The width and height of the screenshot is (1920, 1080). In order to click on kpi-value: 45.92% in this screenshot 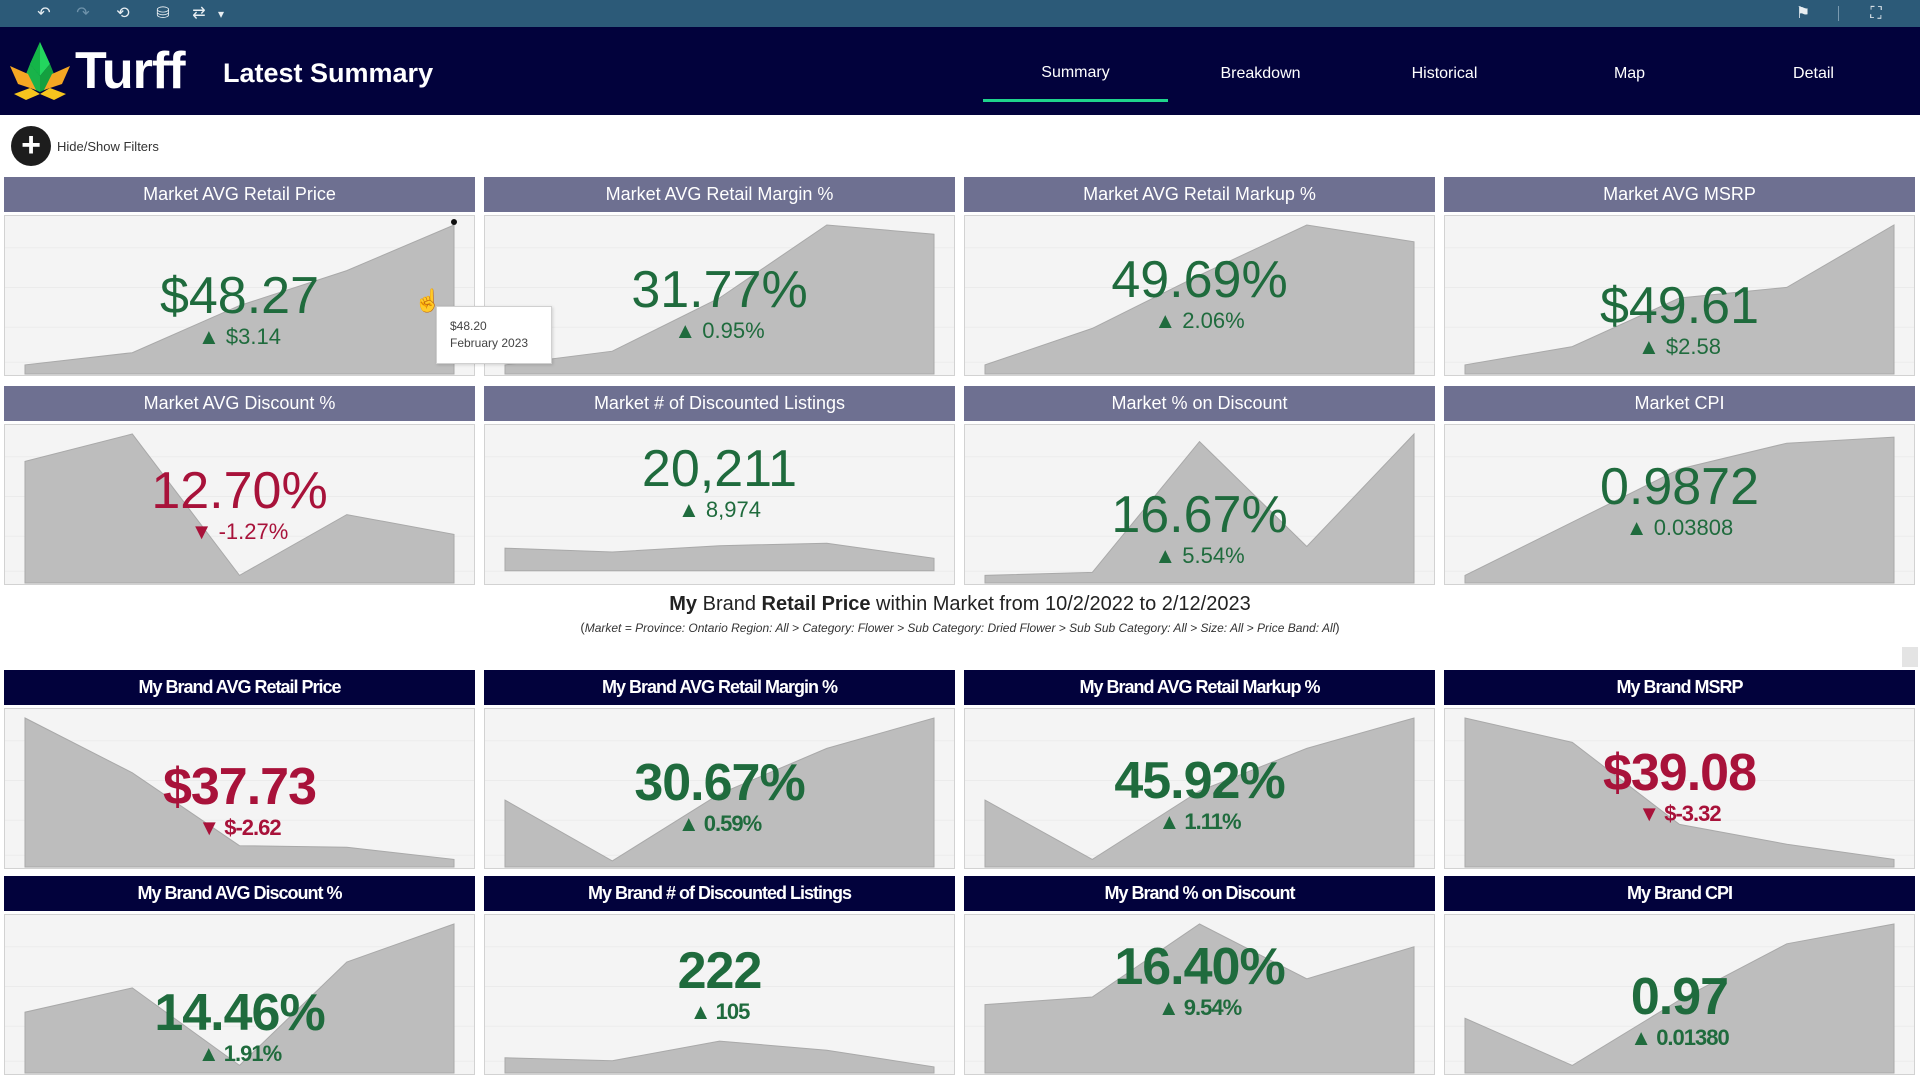, I will do `click(1199, 781)`.